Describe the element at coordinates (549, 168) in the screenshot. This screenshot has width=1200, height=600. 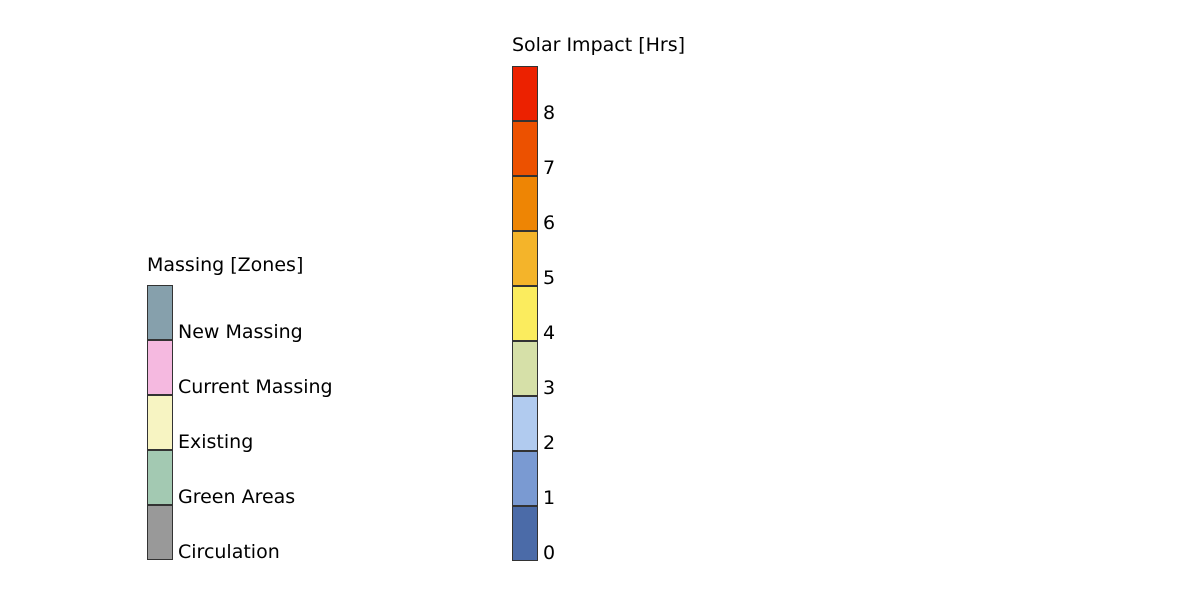
I see `solar-label-7: 7` at that location.